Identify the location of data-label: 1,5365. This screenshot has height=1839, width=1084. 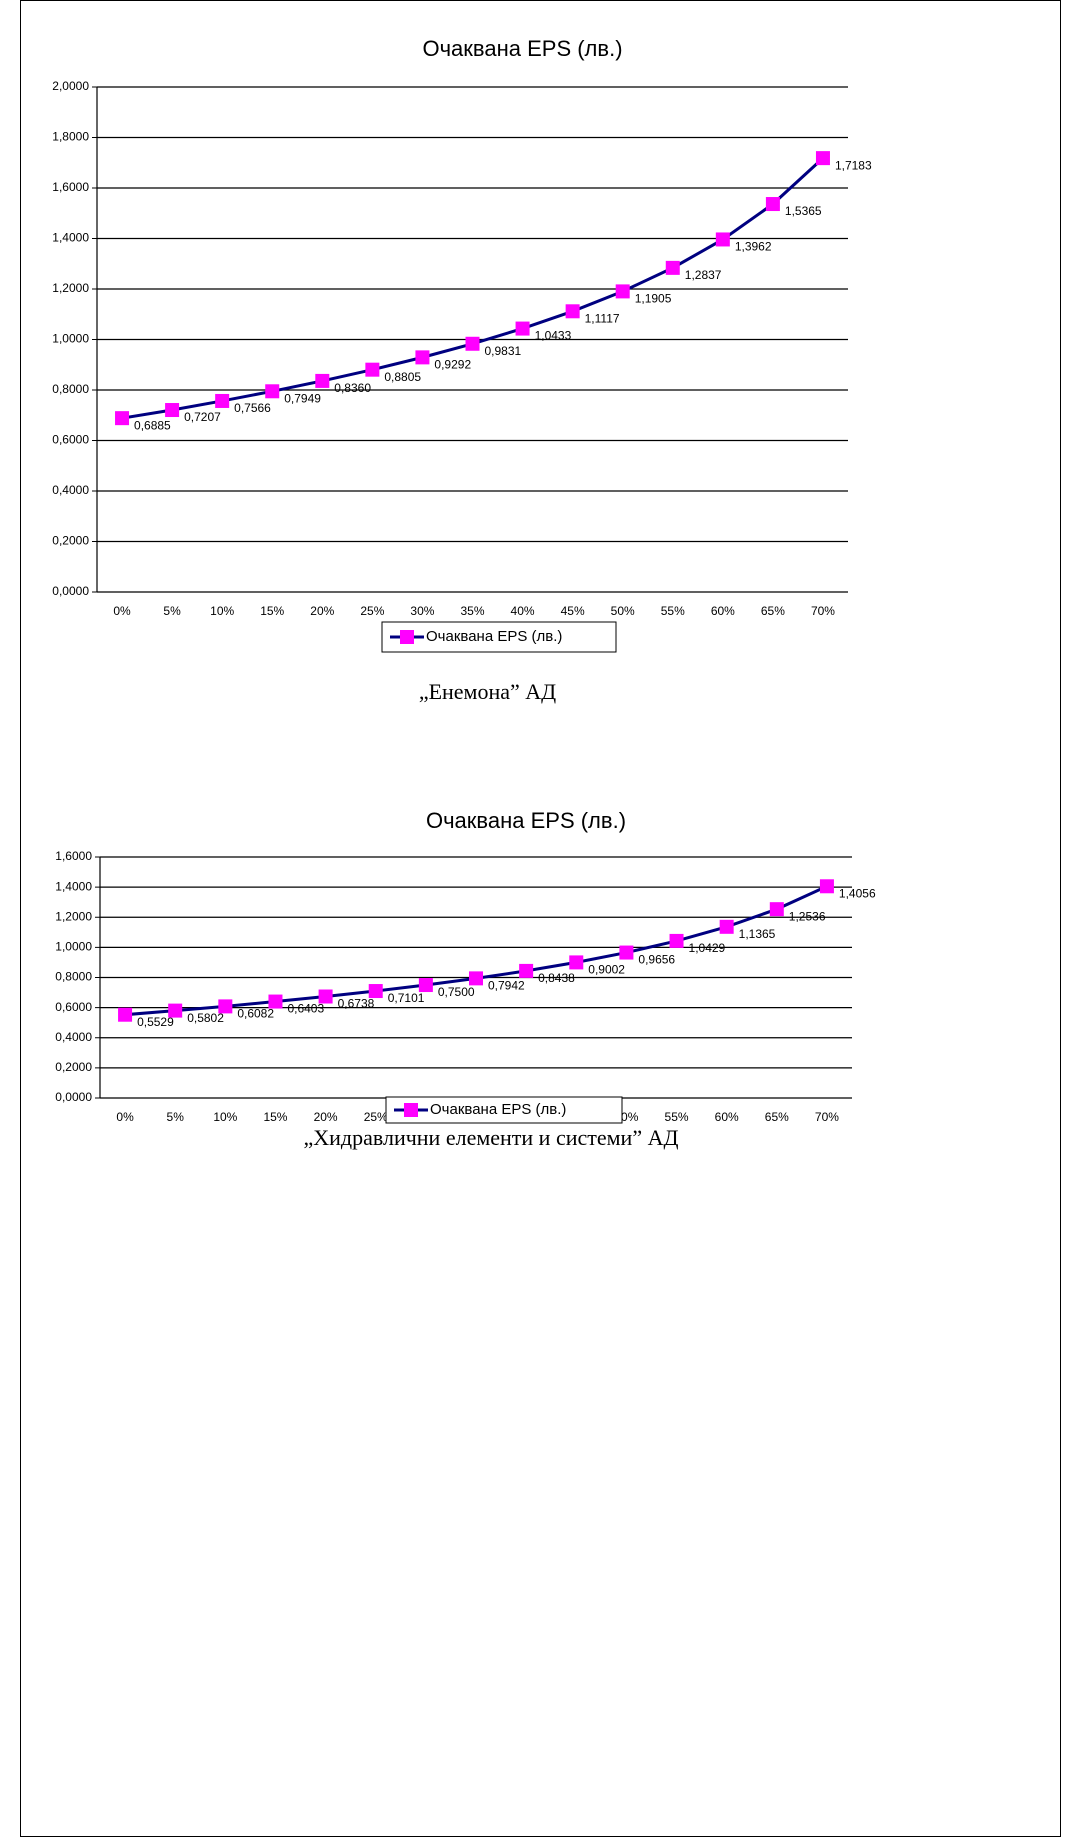
(803, 211).